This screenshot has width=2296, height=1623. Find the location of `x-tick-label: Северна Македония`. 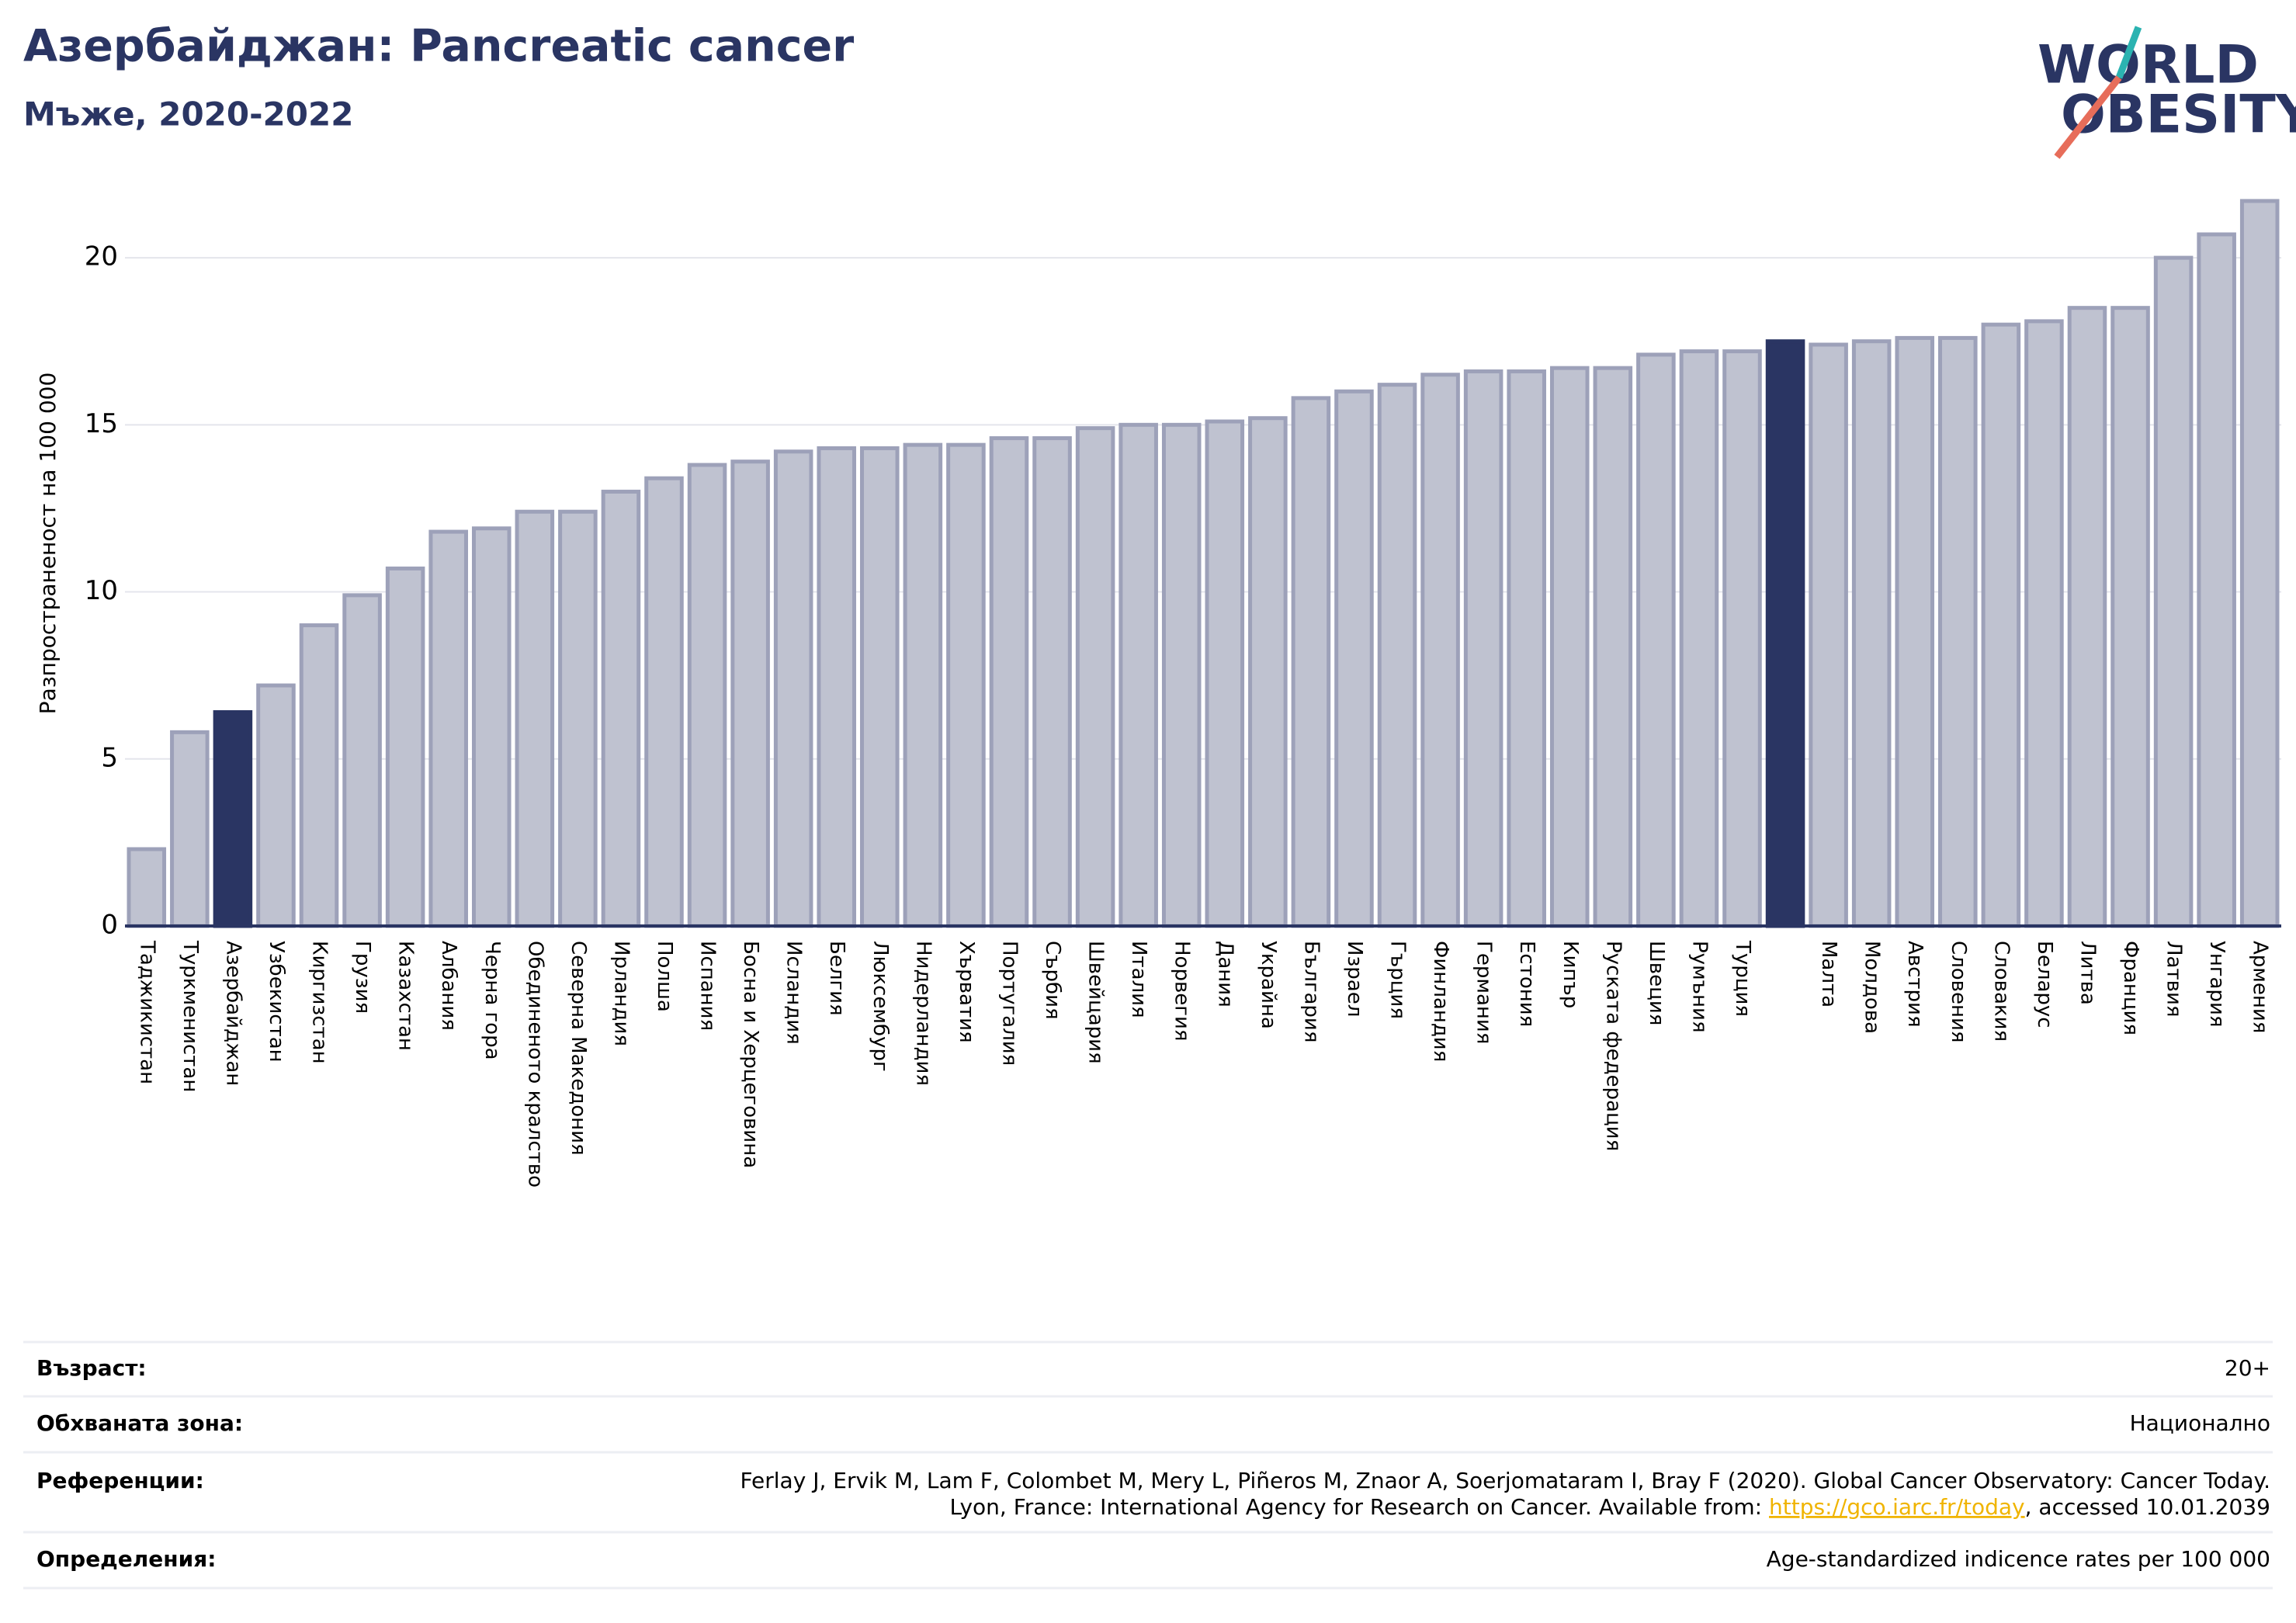

x-tick-label: Северна Македония is located at coordinates (578, 1048).